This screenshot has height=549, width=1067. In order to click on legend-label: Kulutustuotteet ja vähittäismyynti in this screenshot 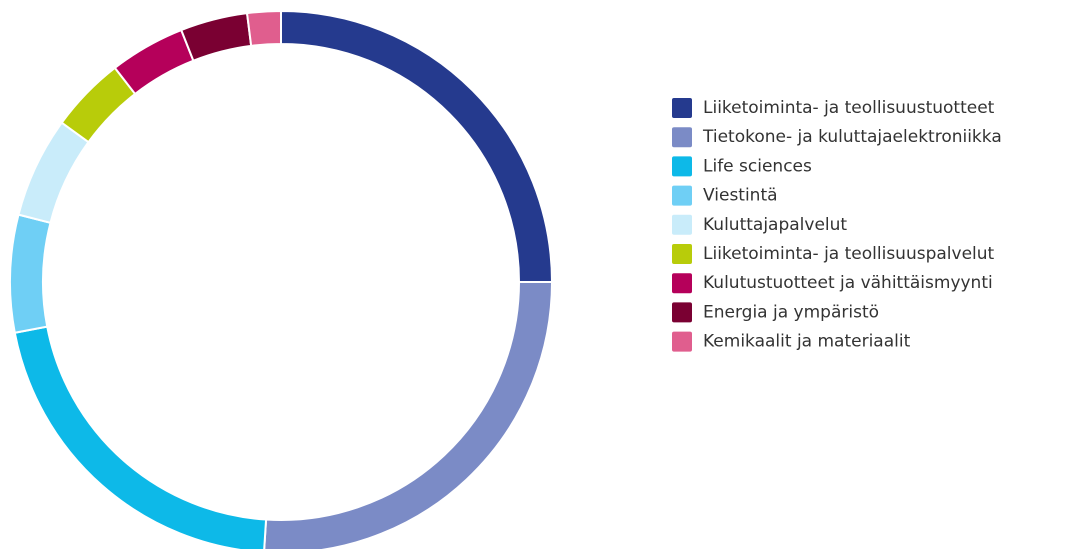, I will do `click(848, 283)`.